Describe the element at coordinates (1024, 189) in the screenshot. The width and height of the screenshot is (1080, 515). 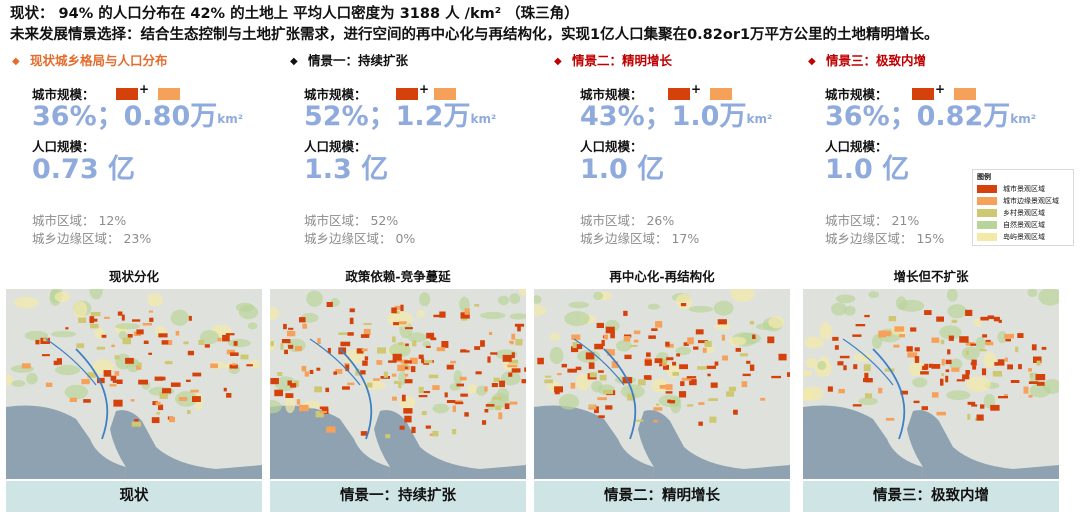
I see `legend-label: 城市景观区域` at that location.